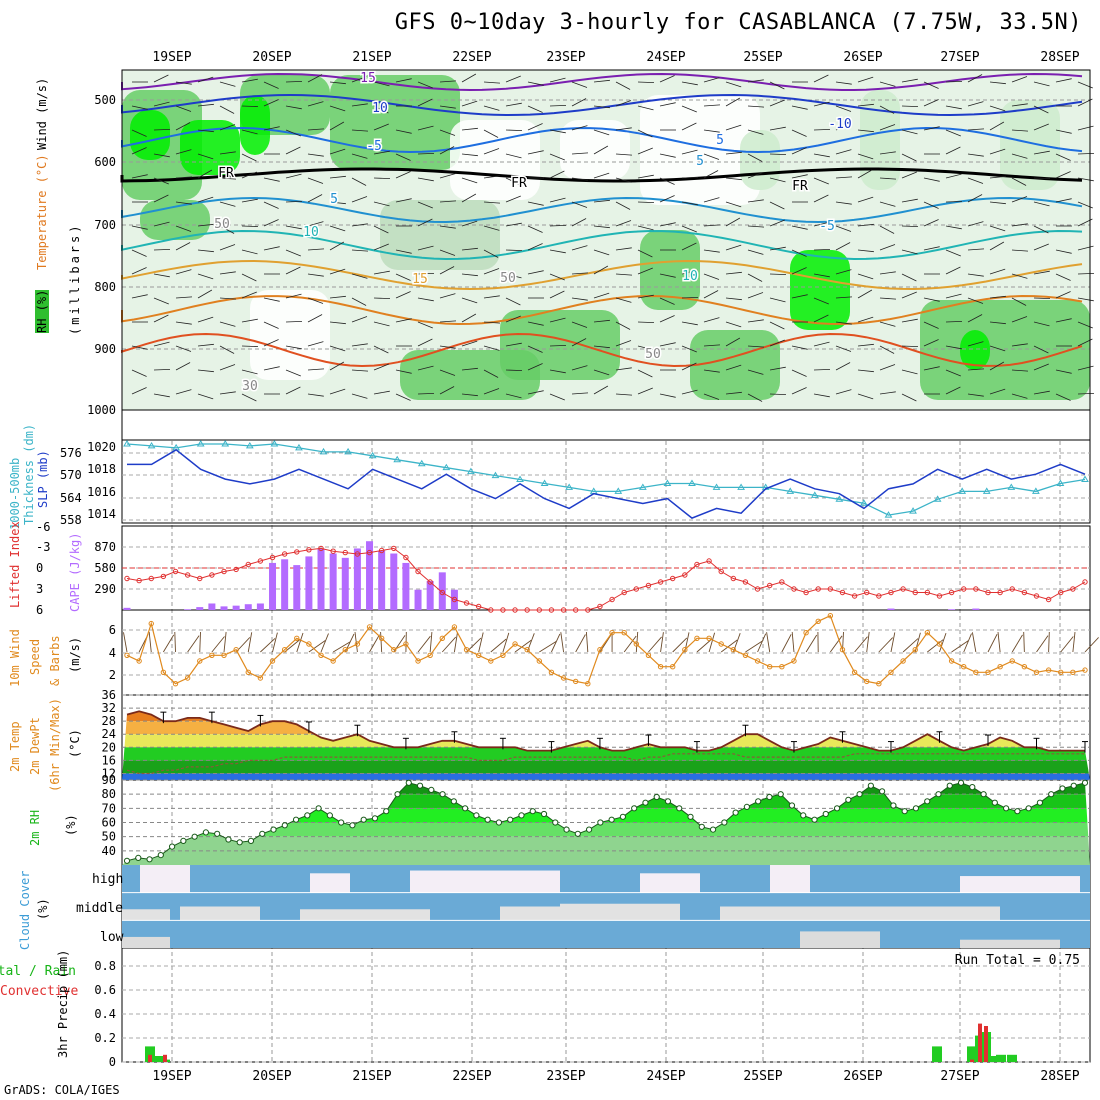 This screenshot has height=1100, width=1100. What do you see at coordinates (972, 1060) in the screenshot?
I see `precip-convective-bar` at bounding box center [972, 1060].